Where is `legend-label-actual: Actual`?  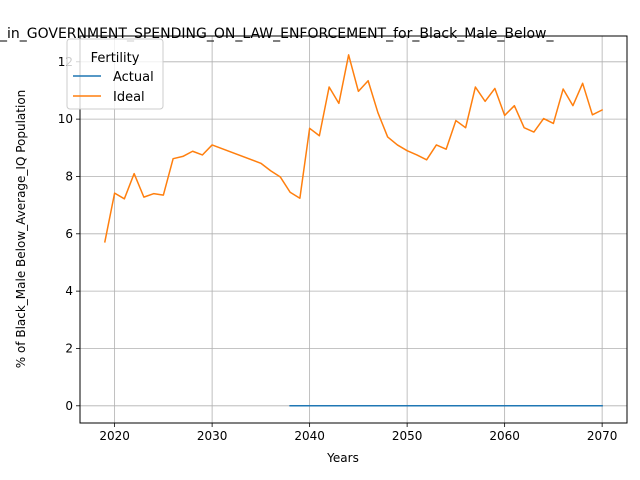
legend-label-actual: Actual is located at coordinates (133, 77).